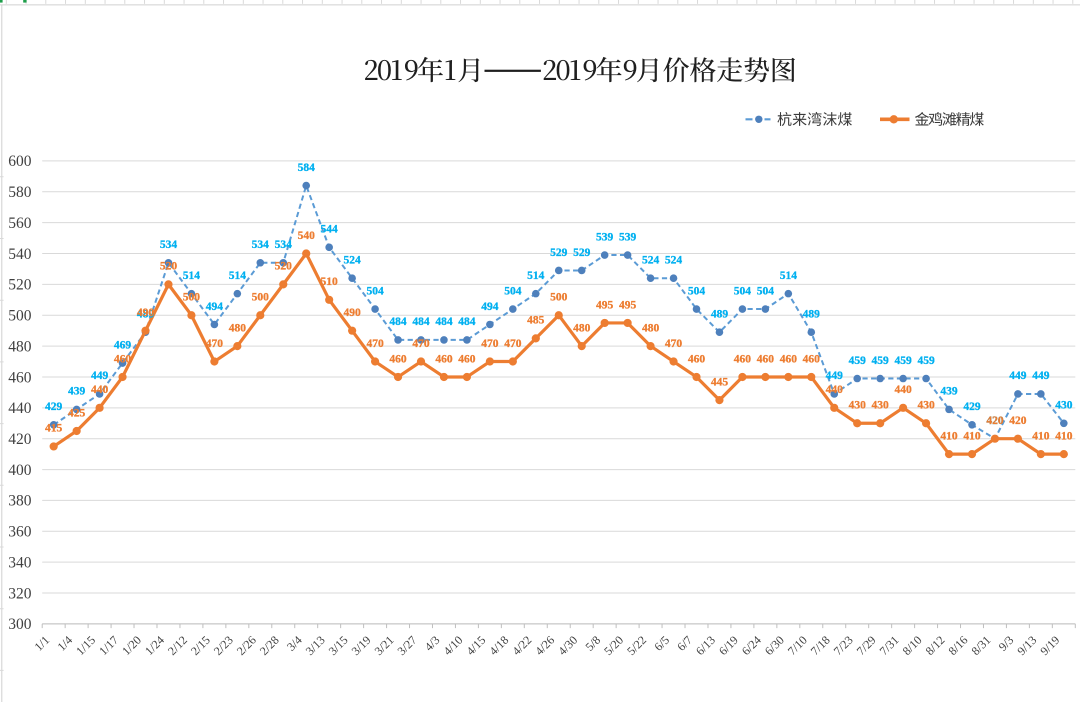 The height and width of the screenshot is (702, 1080). I want to click on svg-text: 300, so click(20, 624).